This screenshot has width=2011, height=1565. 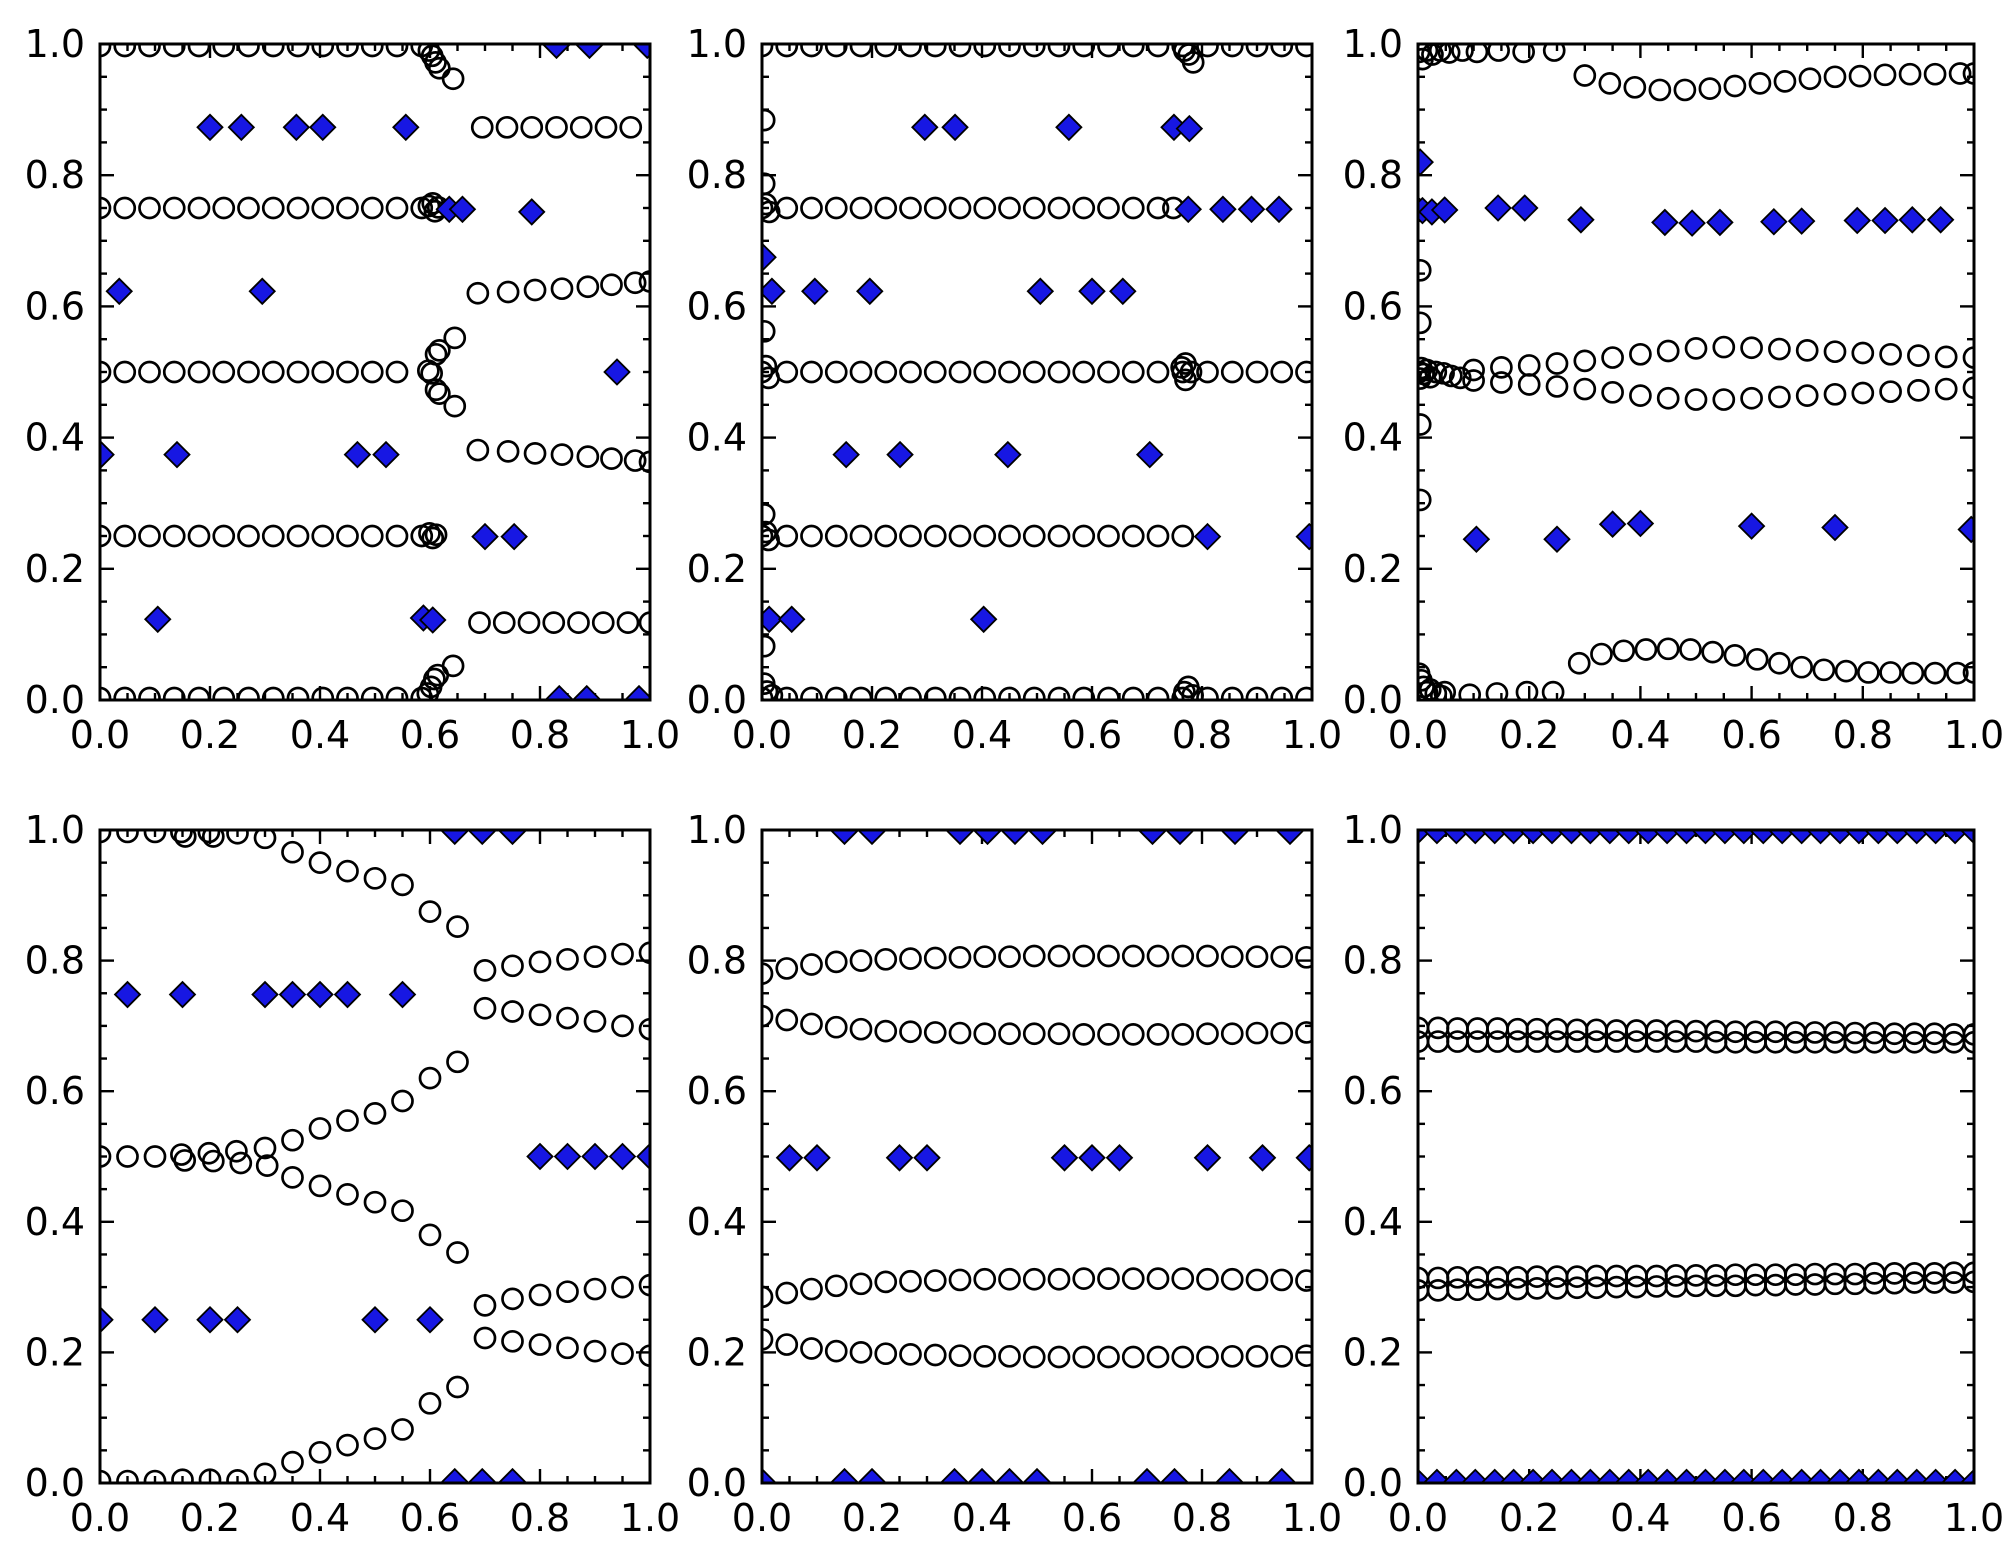 I want to click on x-tick-label: 0.8, so click(x=1863, y=1518).